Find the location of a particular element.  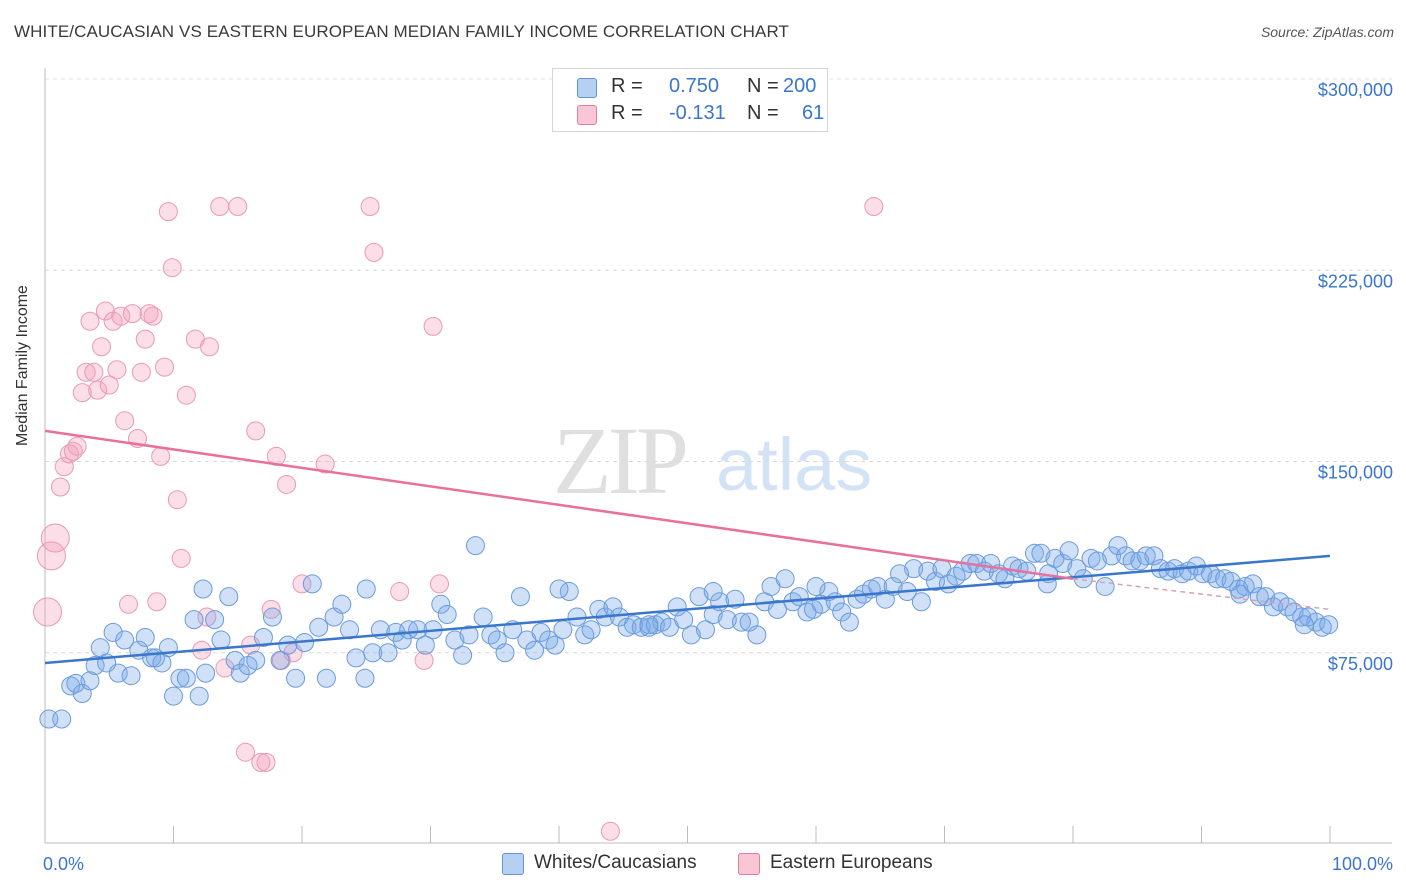

x-tick-labels: 0.0% 100.0% is located at coordinates (718, 864).